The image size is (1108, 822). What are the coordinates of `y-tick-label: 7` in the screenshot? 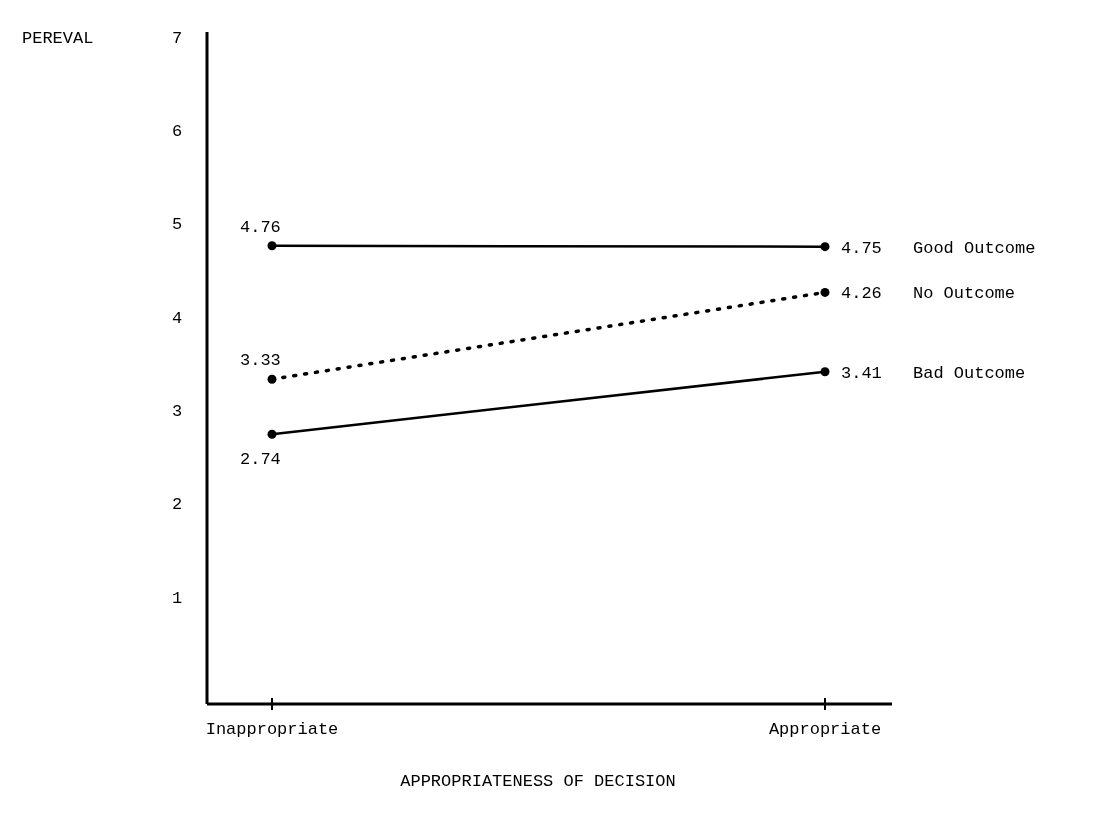 It's located at (177, 38).